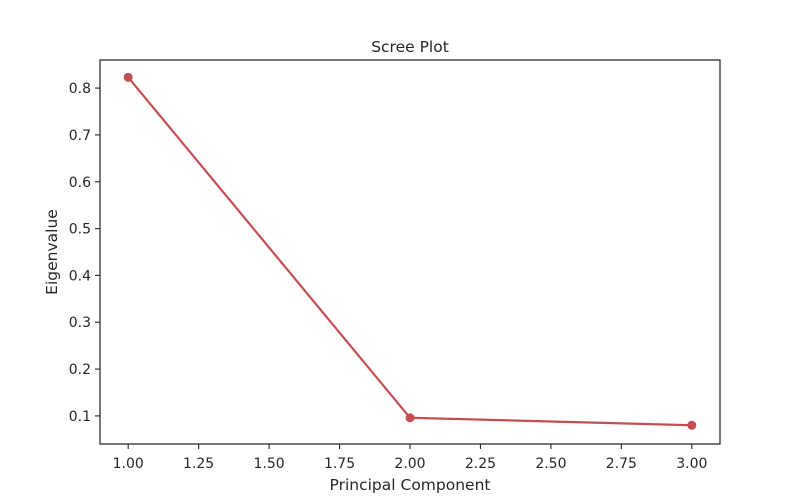  Describe the element at coordinates (550, 464) in the screenshot. I see `x-tick-label: 2.50` at that location.